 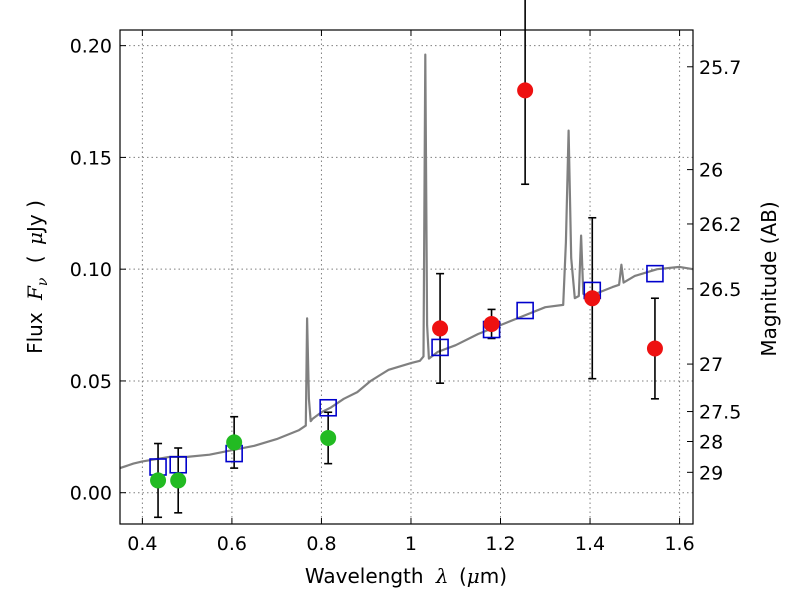 What do you see at coordinates (711, 171) in the screenshot?
I see `y2-tick-label: 26` at bounding box center [711, 171].